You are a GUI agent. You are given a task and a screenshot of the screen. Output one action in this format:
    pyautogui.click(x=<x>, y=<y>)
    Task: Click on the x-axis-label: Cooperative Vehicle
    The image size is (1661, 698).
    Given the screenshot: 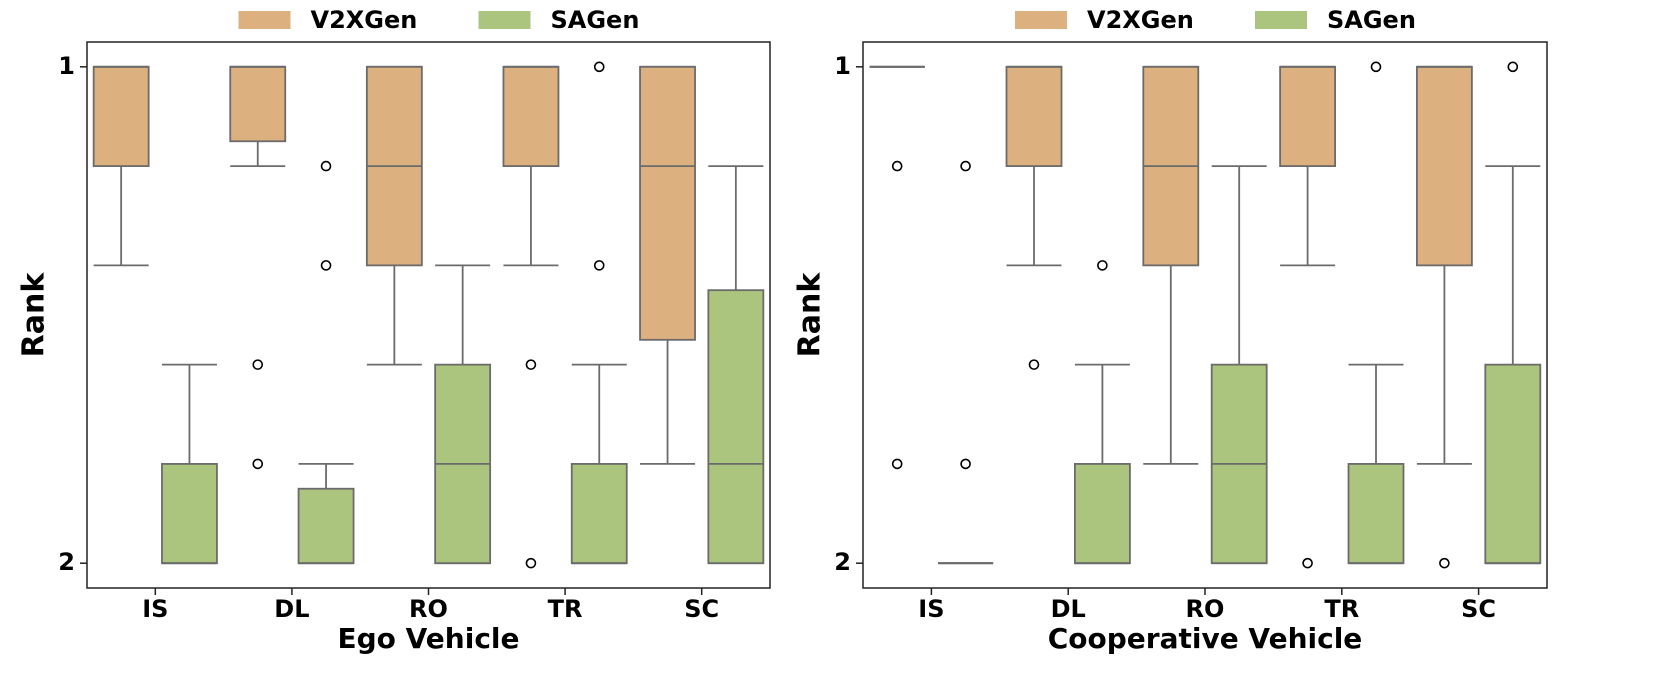 What is the action you would take?
    pyautogui.click(x=1205, y=638)
    